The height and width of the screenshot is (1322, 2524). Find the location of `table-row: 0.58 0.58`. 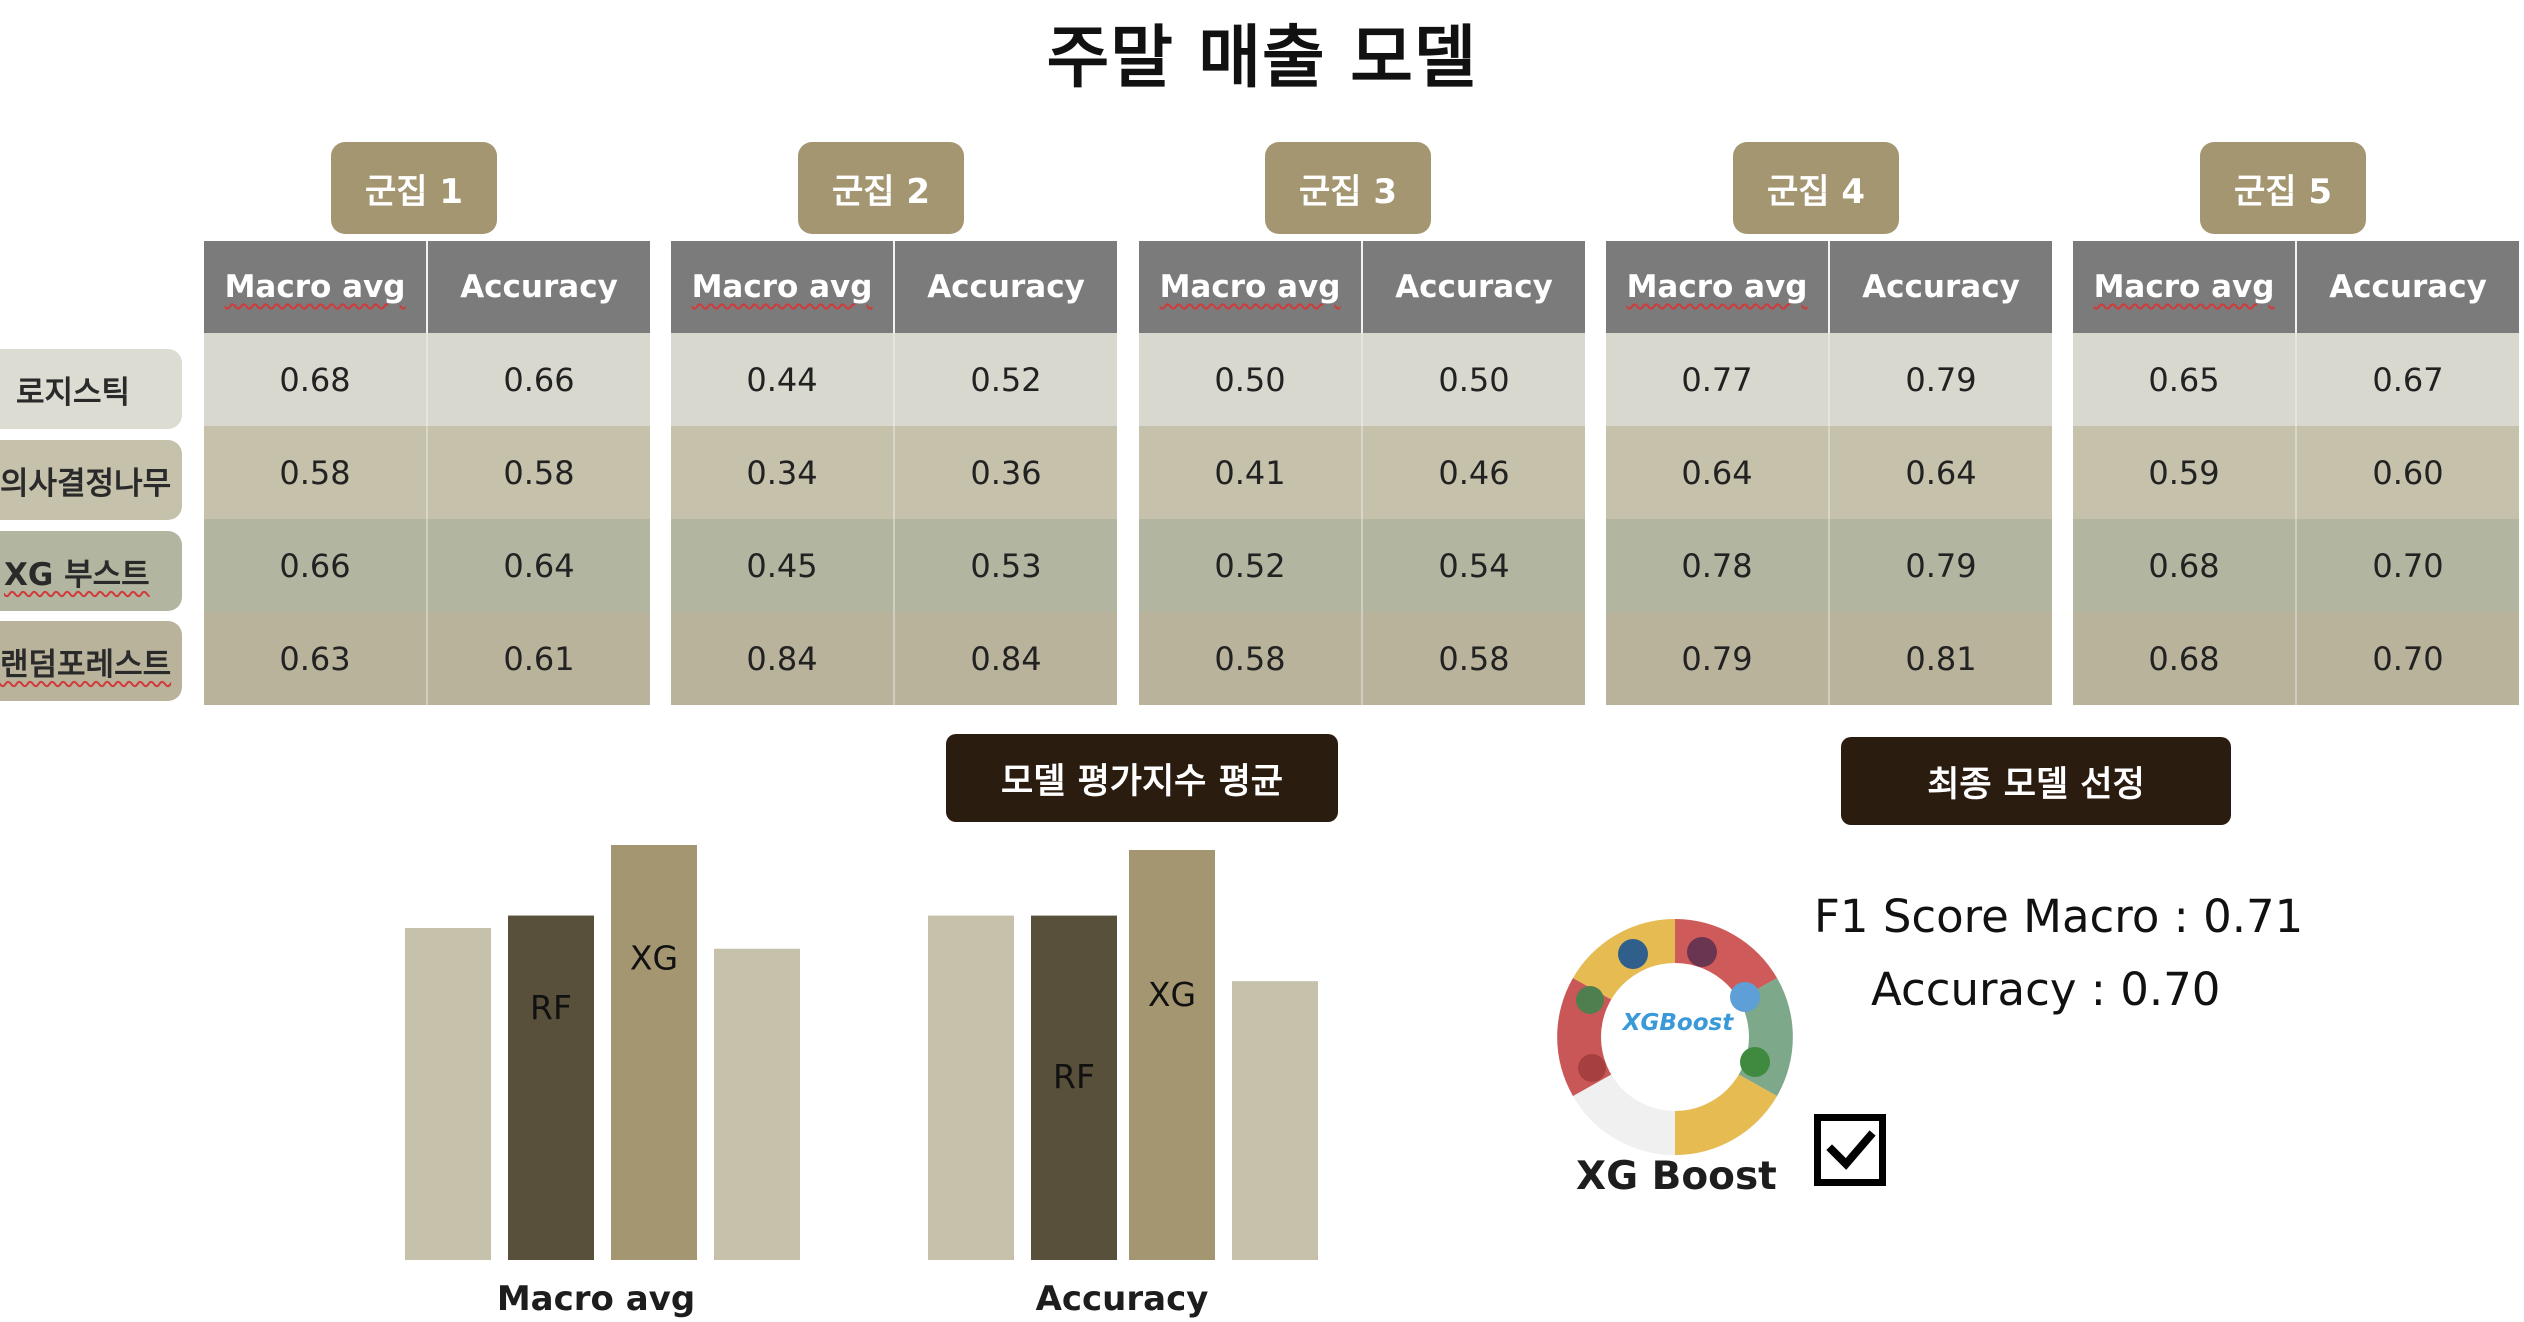

table-row: 0.58 0.58 is located at coordinates (1362, 658).